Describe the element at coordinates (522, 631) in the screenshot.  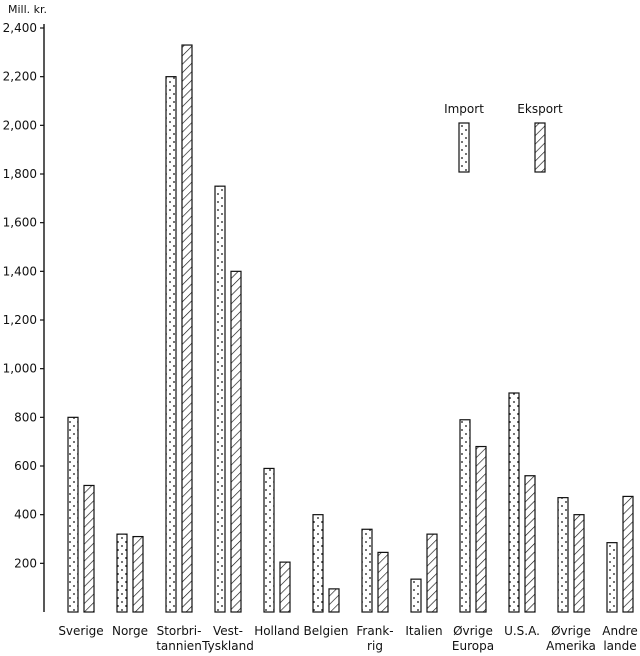
I see `category-label: U.S.A.` at that location.